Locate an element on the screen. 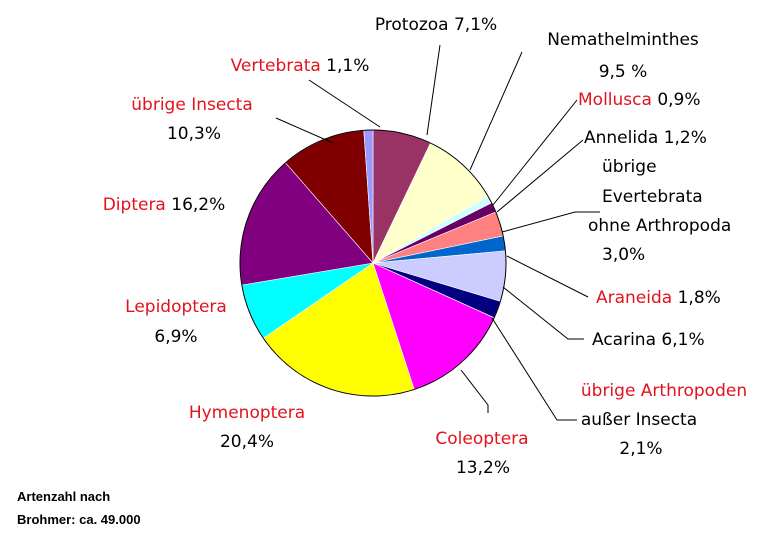  data-label: Protozoa 7,1% is located at coordinates (436, 25).